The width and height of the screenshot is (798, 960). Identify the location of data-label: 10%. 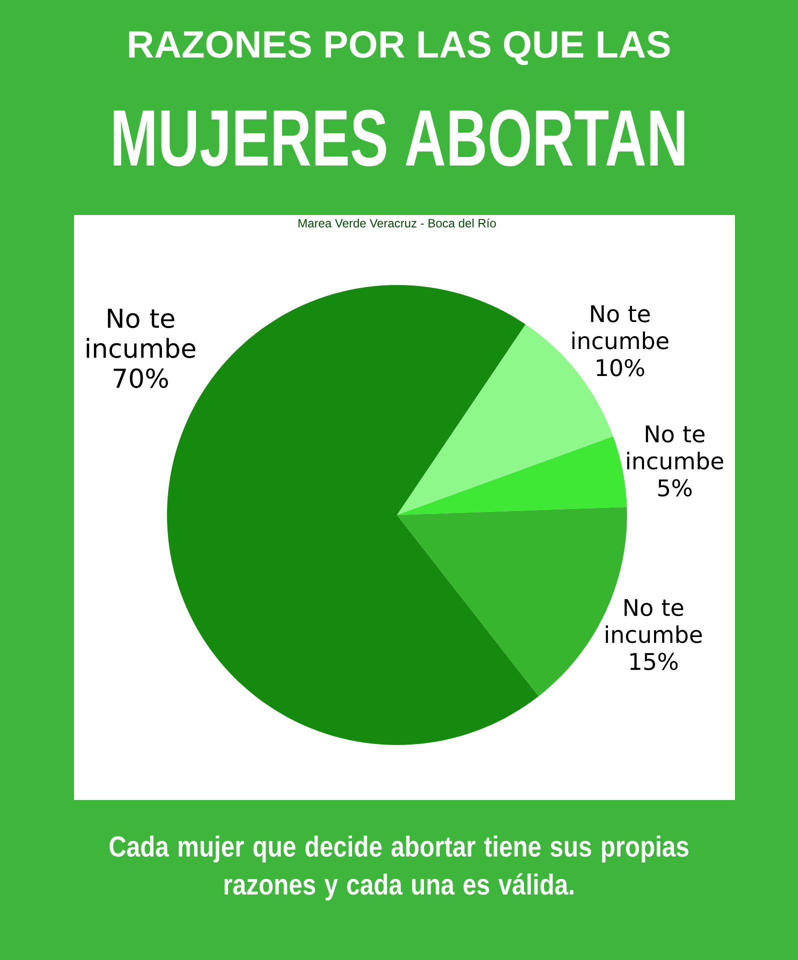
(620, 367).